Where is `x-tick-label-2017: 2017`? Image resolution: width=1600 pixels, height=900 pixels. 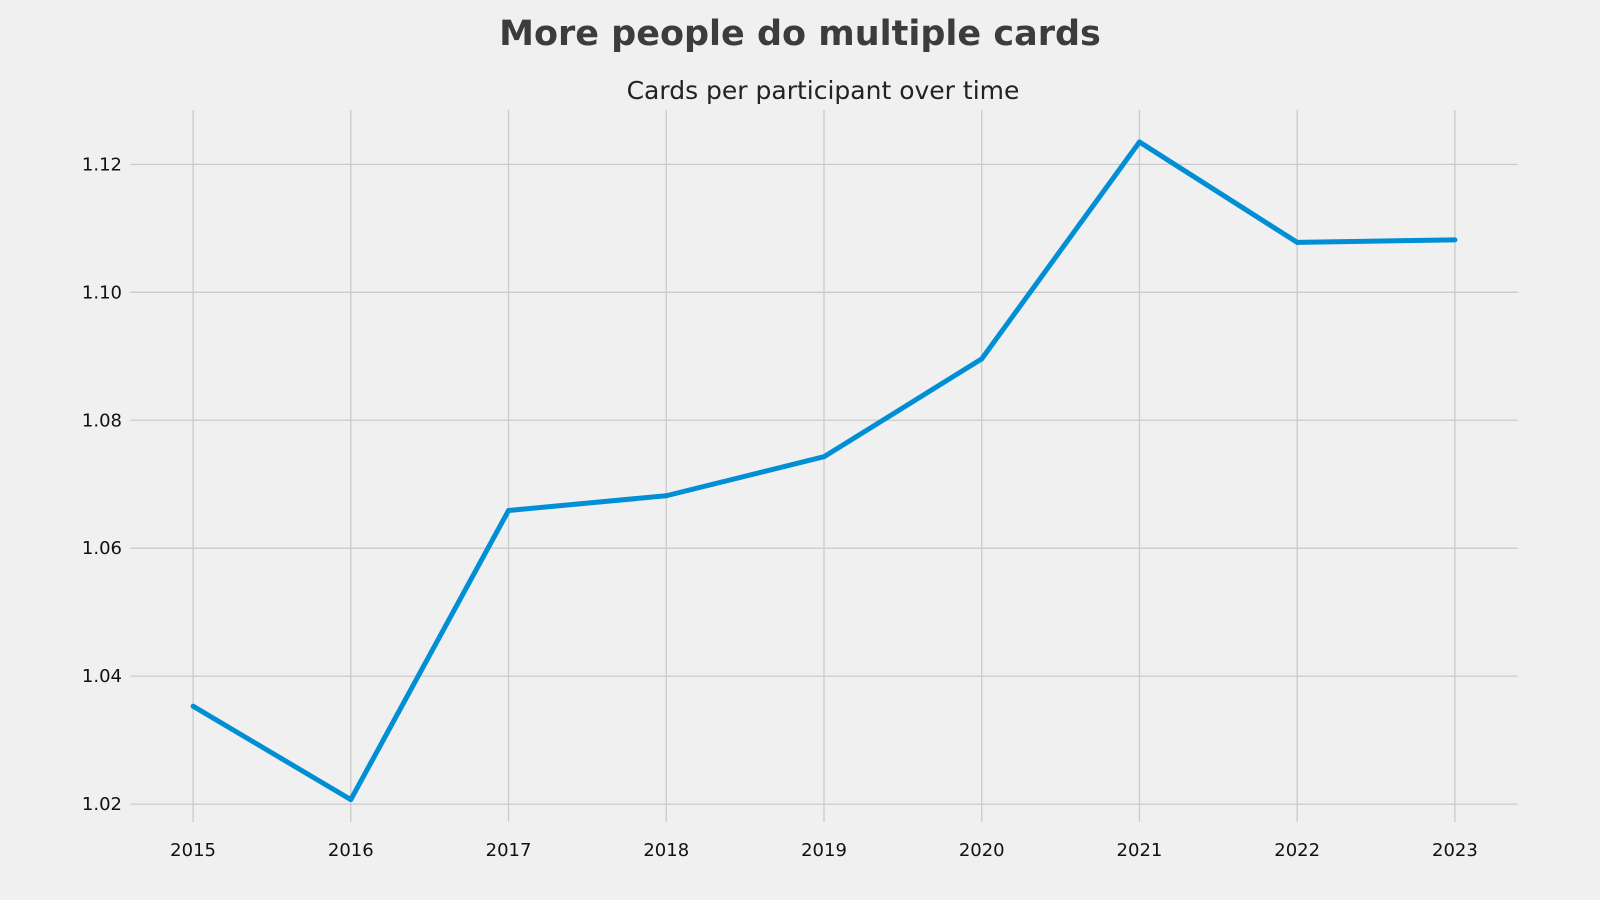
x-tick-label-2017: 2017 is located at coordinates (509, 850).